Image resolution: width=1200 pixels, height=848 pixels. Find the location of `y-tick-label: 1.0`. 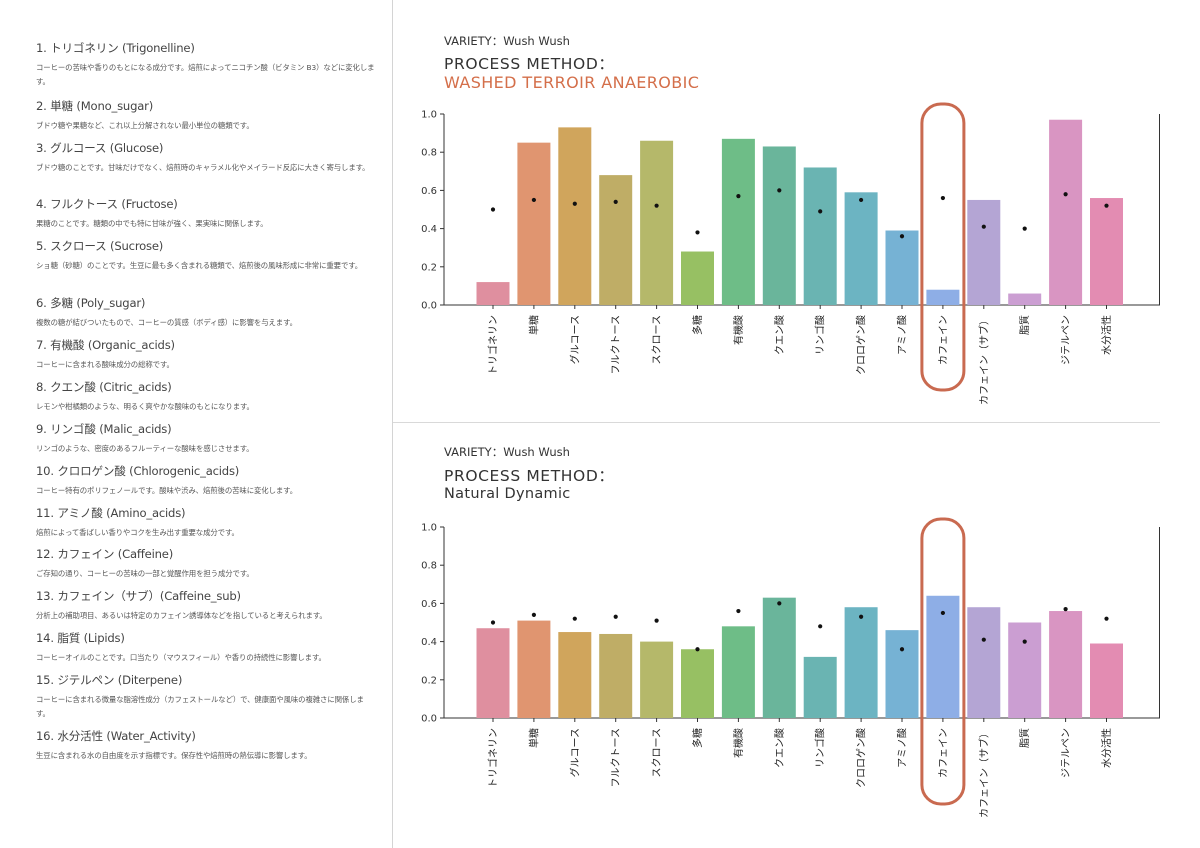

y-tick-label: 1.0 is located at coordinates (429, 115).